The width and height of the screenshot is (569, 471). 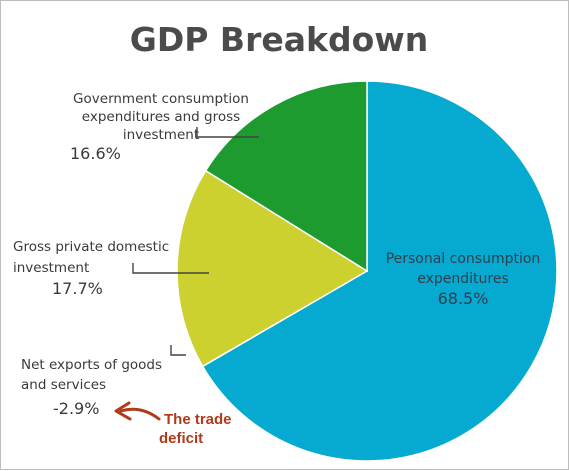 I want to click on slice-government-consumption, so click(x=286, y=176).